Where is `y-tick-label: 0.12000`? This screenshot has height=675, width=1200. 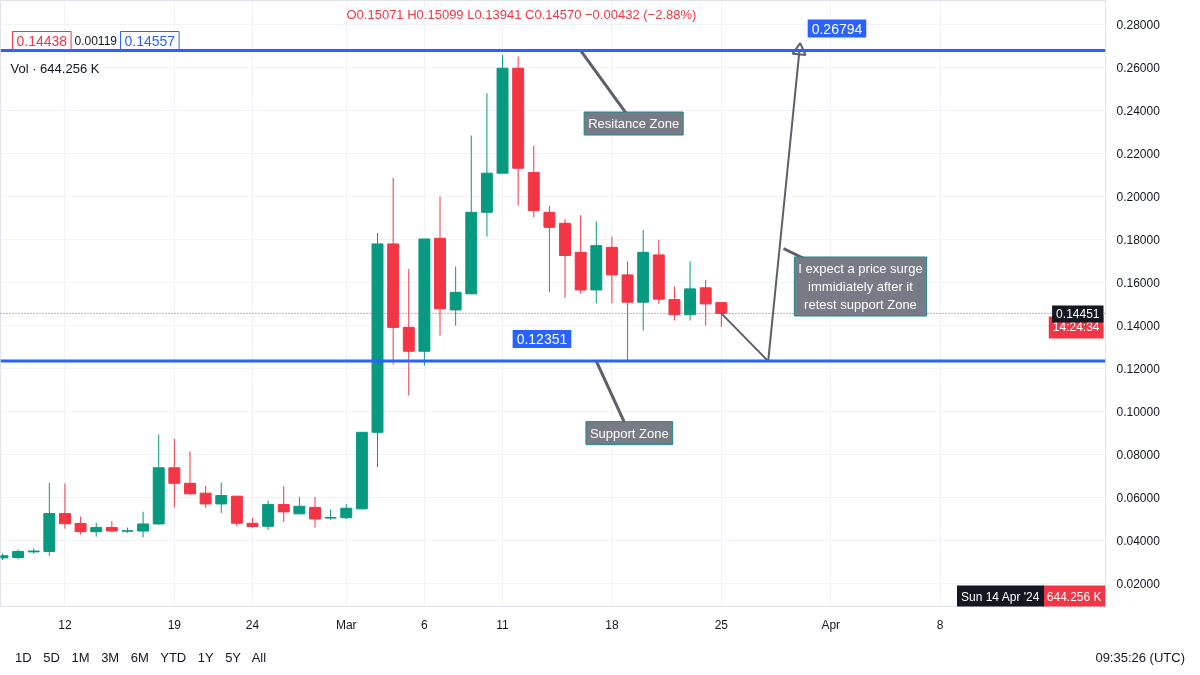
y-tick-label: 0.12000 is located at coordinates (1138, 369).